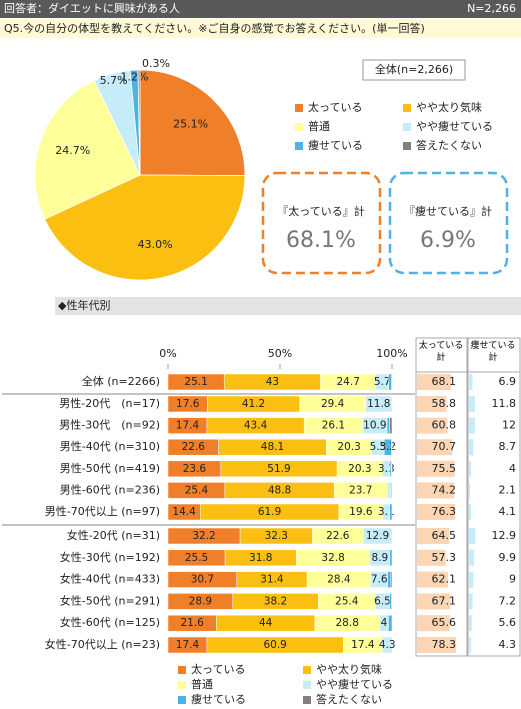 The height and width of the screenshot is (709, 521). I want to click on sample-size: N=2,266, so click(491, 8).